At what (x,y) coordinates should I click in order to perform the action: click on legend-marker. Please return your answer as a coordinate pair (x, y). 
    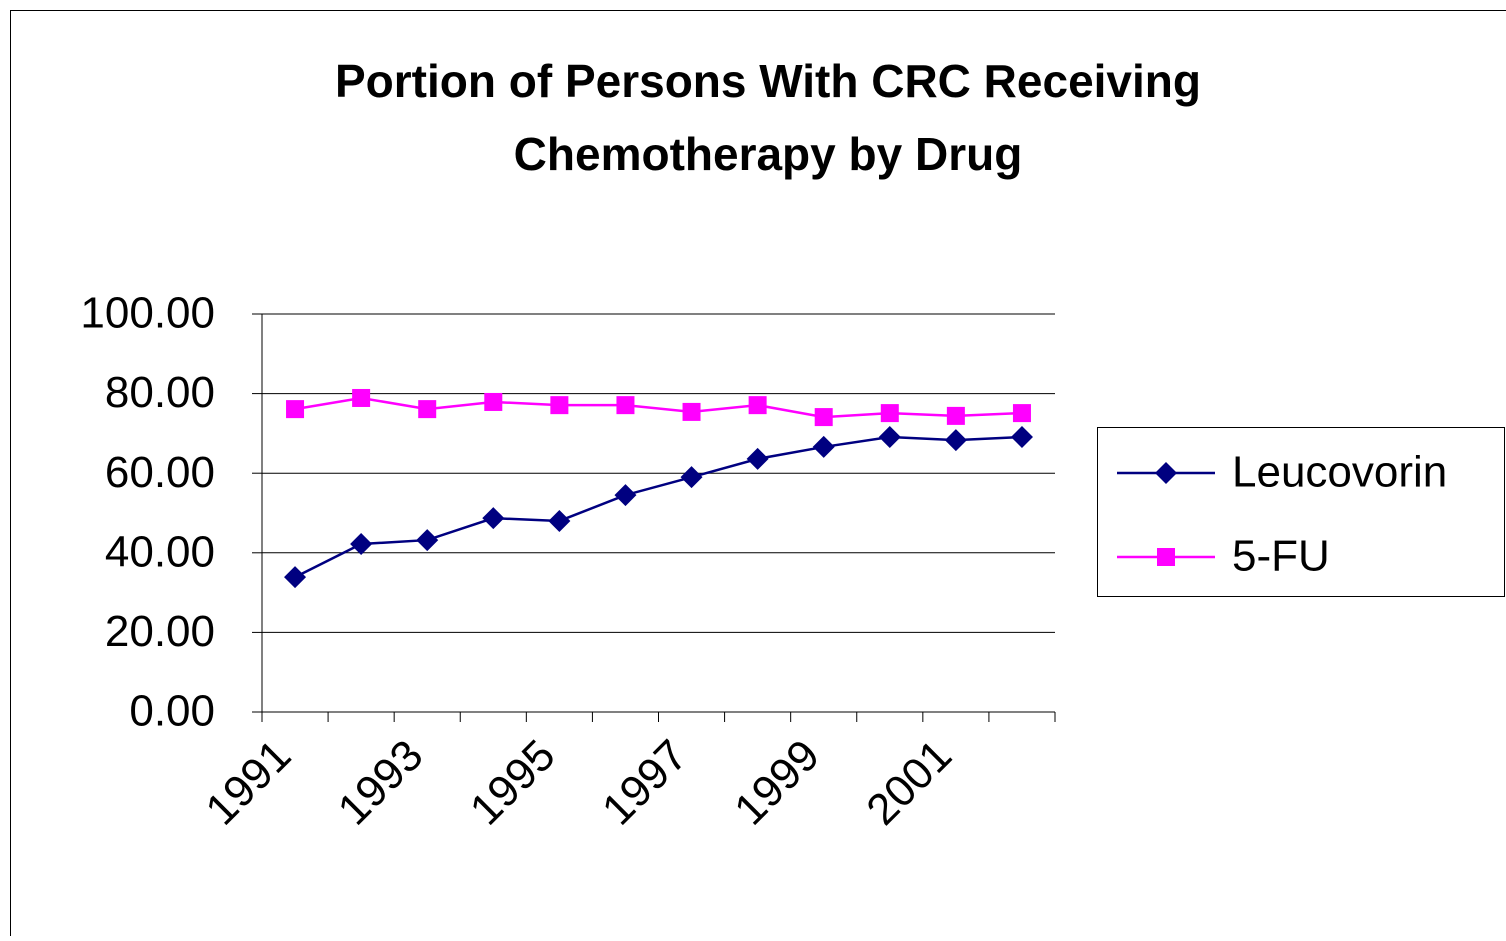
    Looking at the image, I should click on (1166, 557).